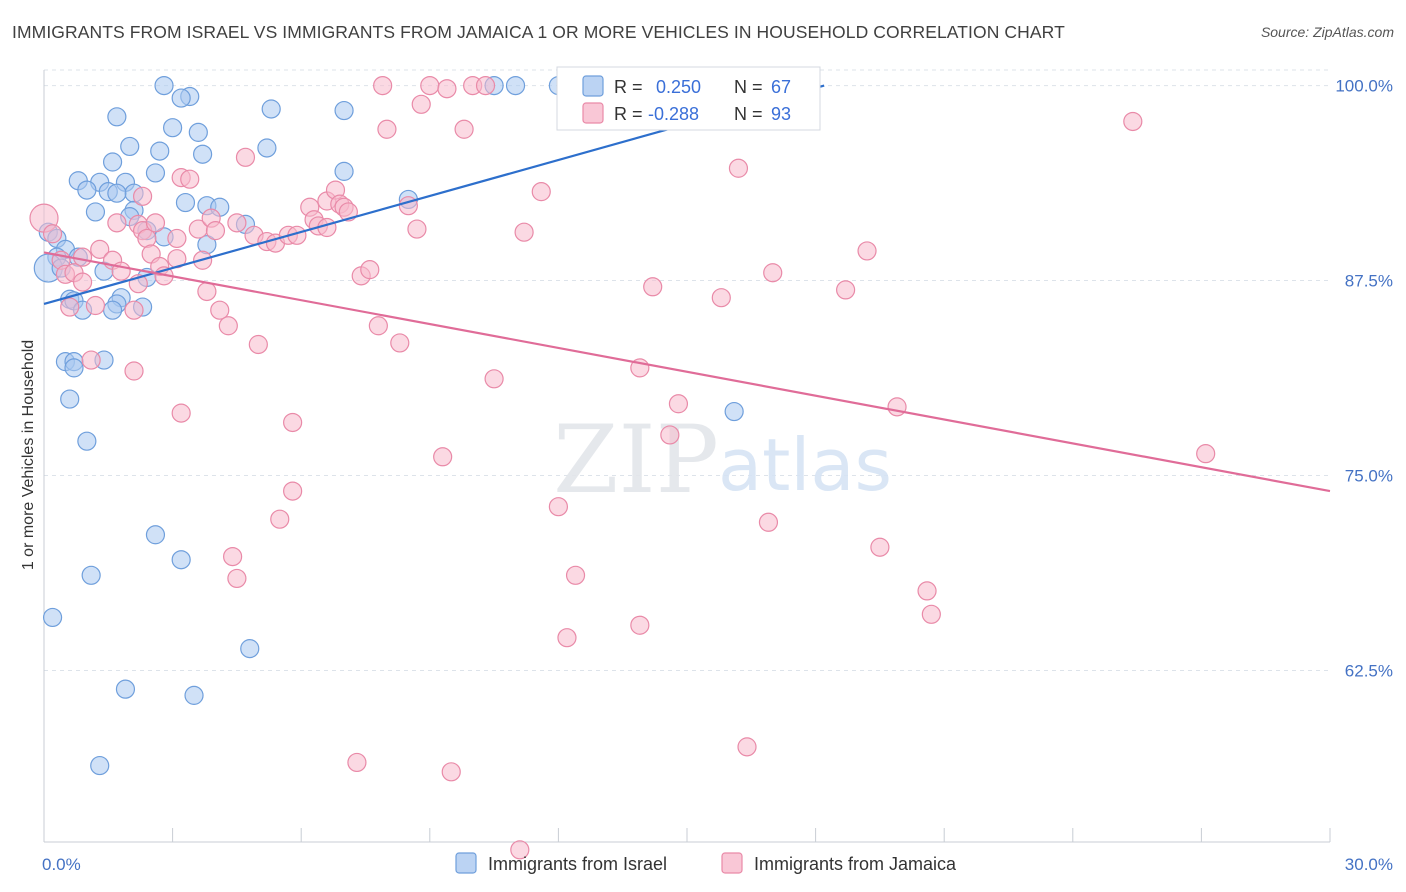 The height and width of the screenshot is (892, 1406). I want to click on watermark: ZIP atlas, so click(722, 460).